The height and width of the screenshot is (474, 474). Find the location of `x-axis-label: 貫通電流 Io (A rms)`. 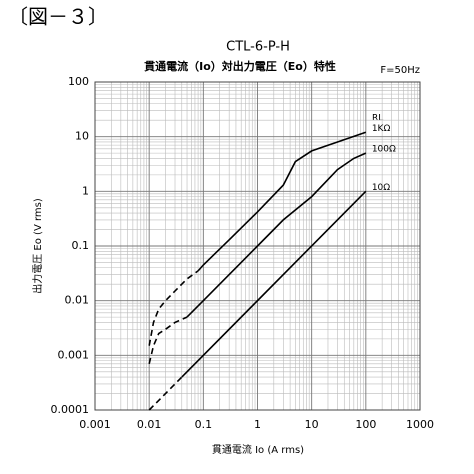

x-axis-label: 貫通電流 Io (A rms) is located at coordinates (258, 449).